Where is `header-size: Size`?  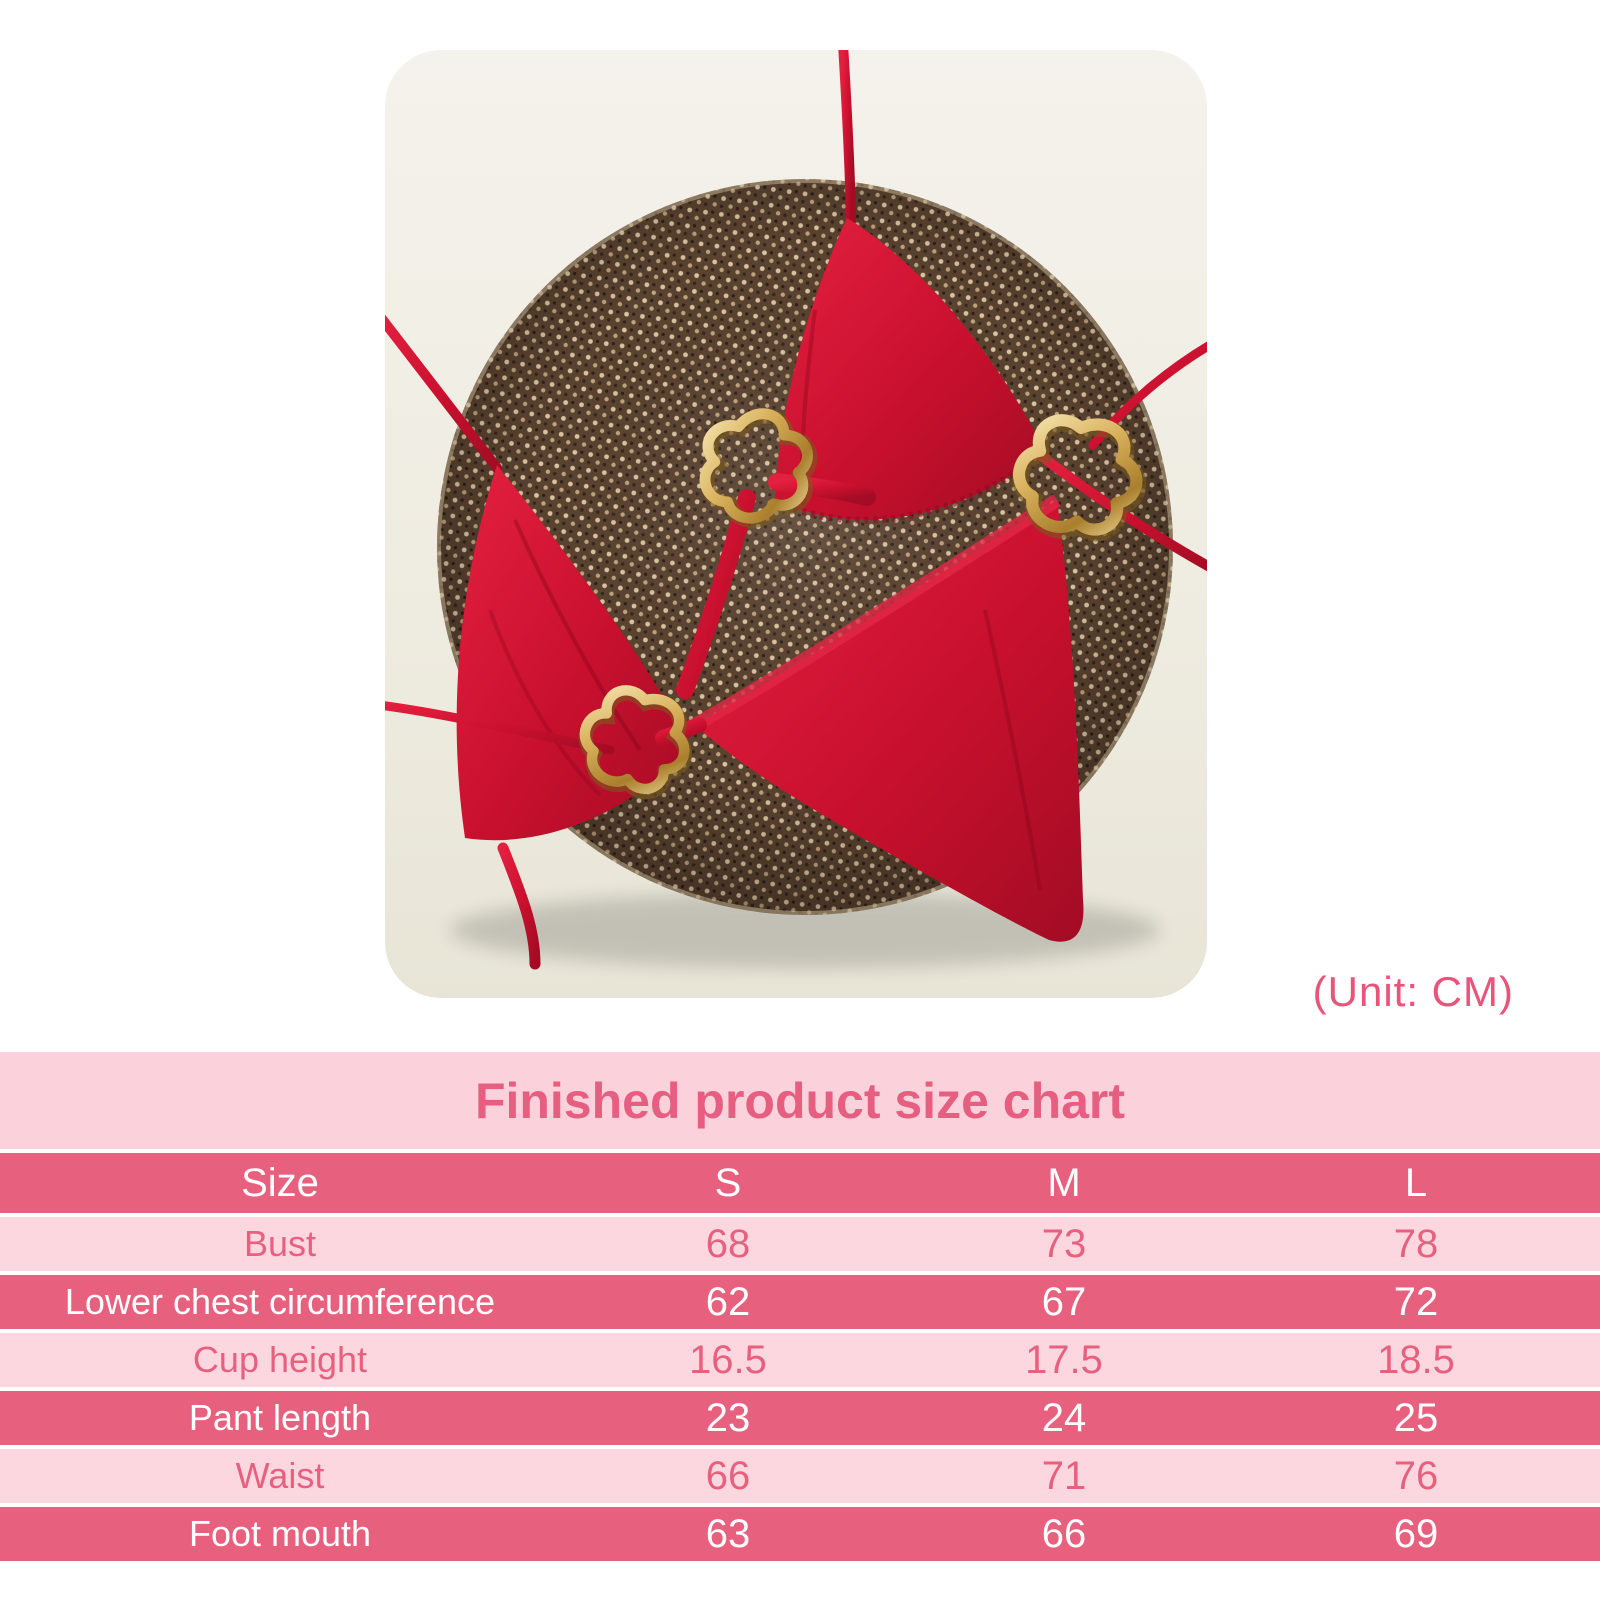 header-size: Size is located at coordinates (280, 1182).